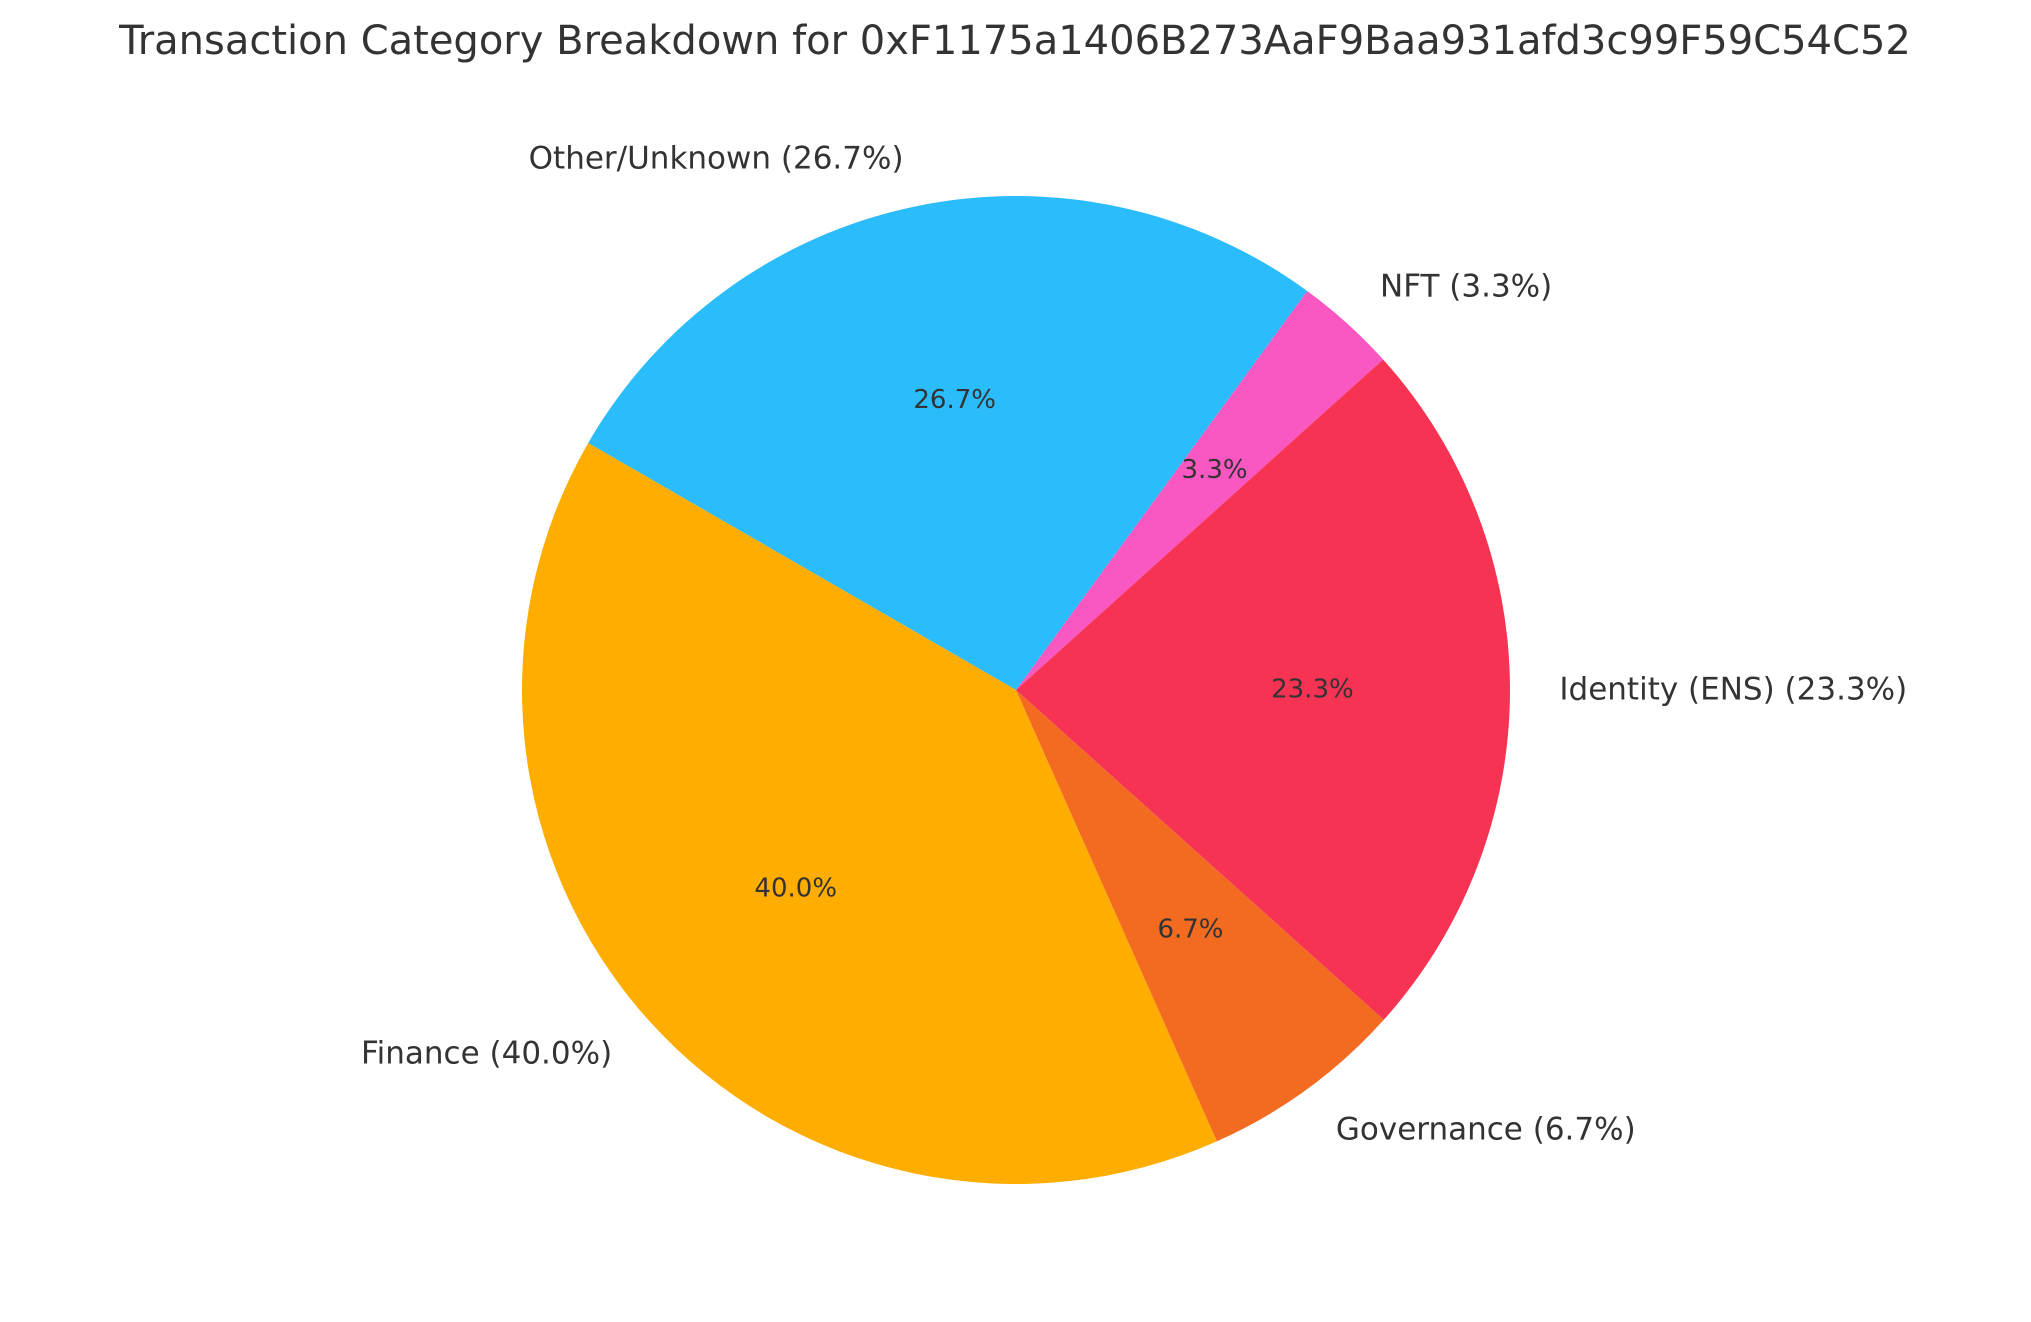 The image size is (2031, 1322). Describe the element at coordinates (1312, 690) in the screenshot. I see `pie-percent-label-identity-ens: 23.3%` at that location.